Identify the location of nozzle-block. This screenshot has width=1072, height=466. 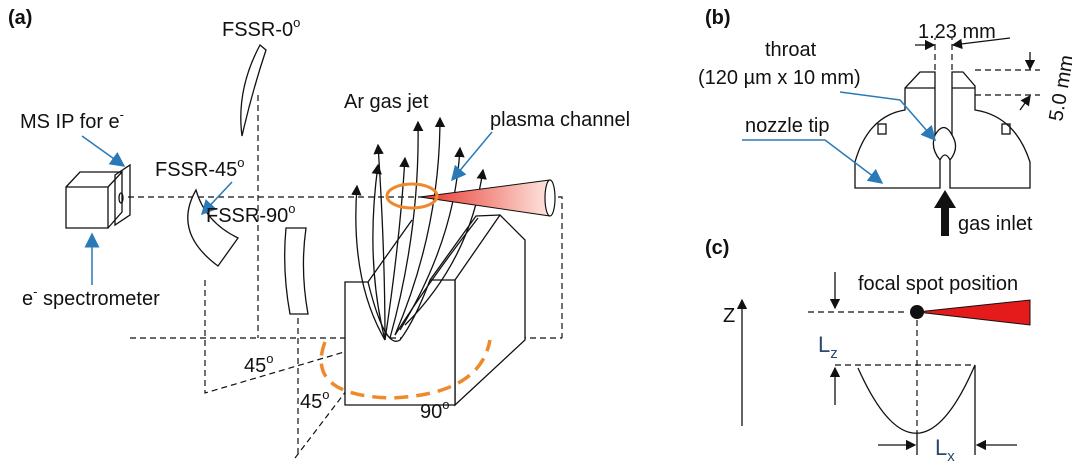
(435, 310).